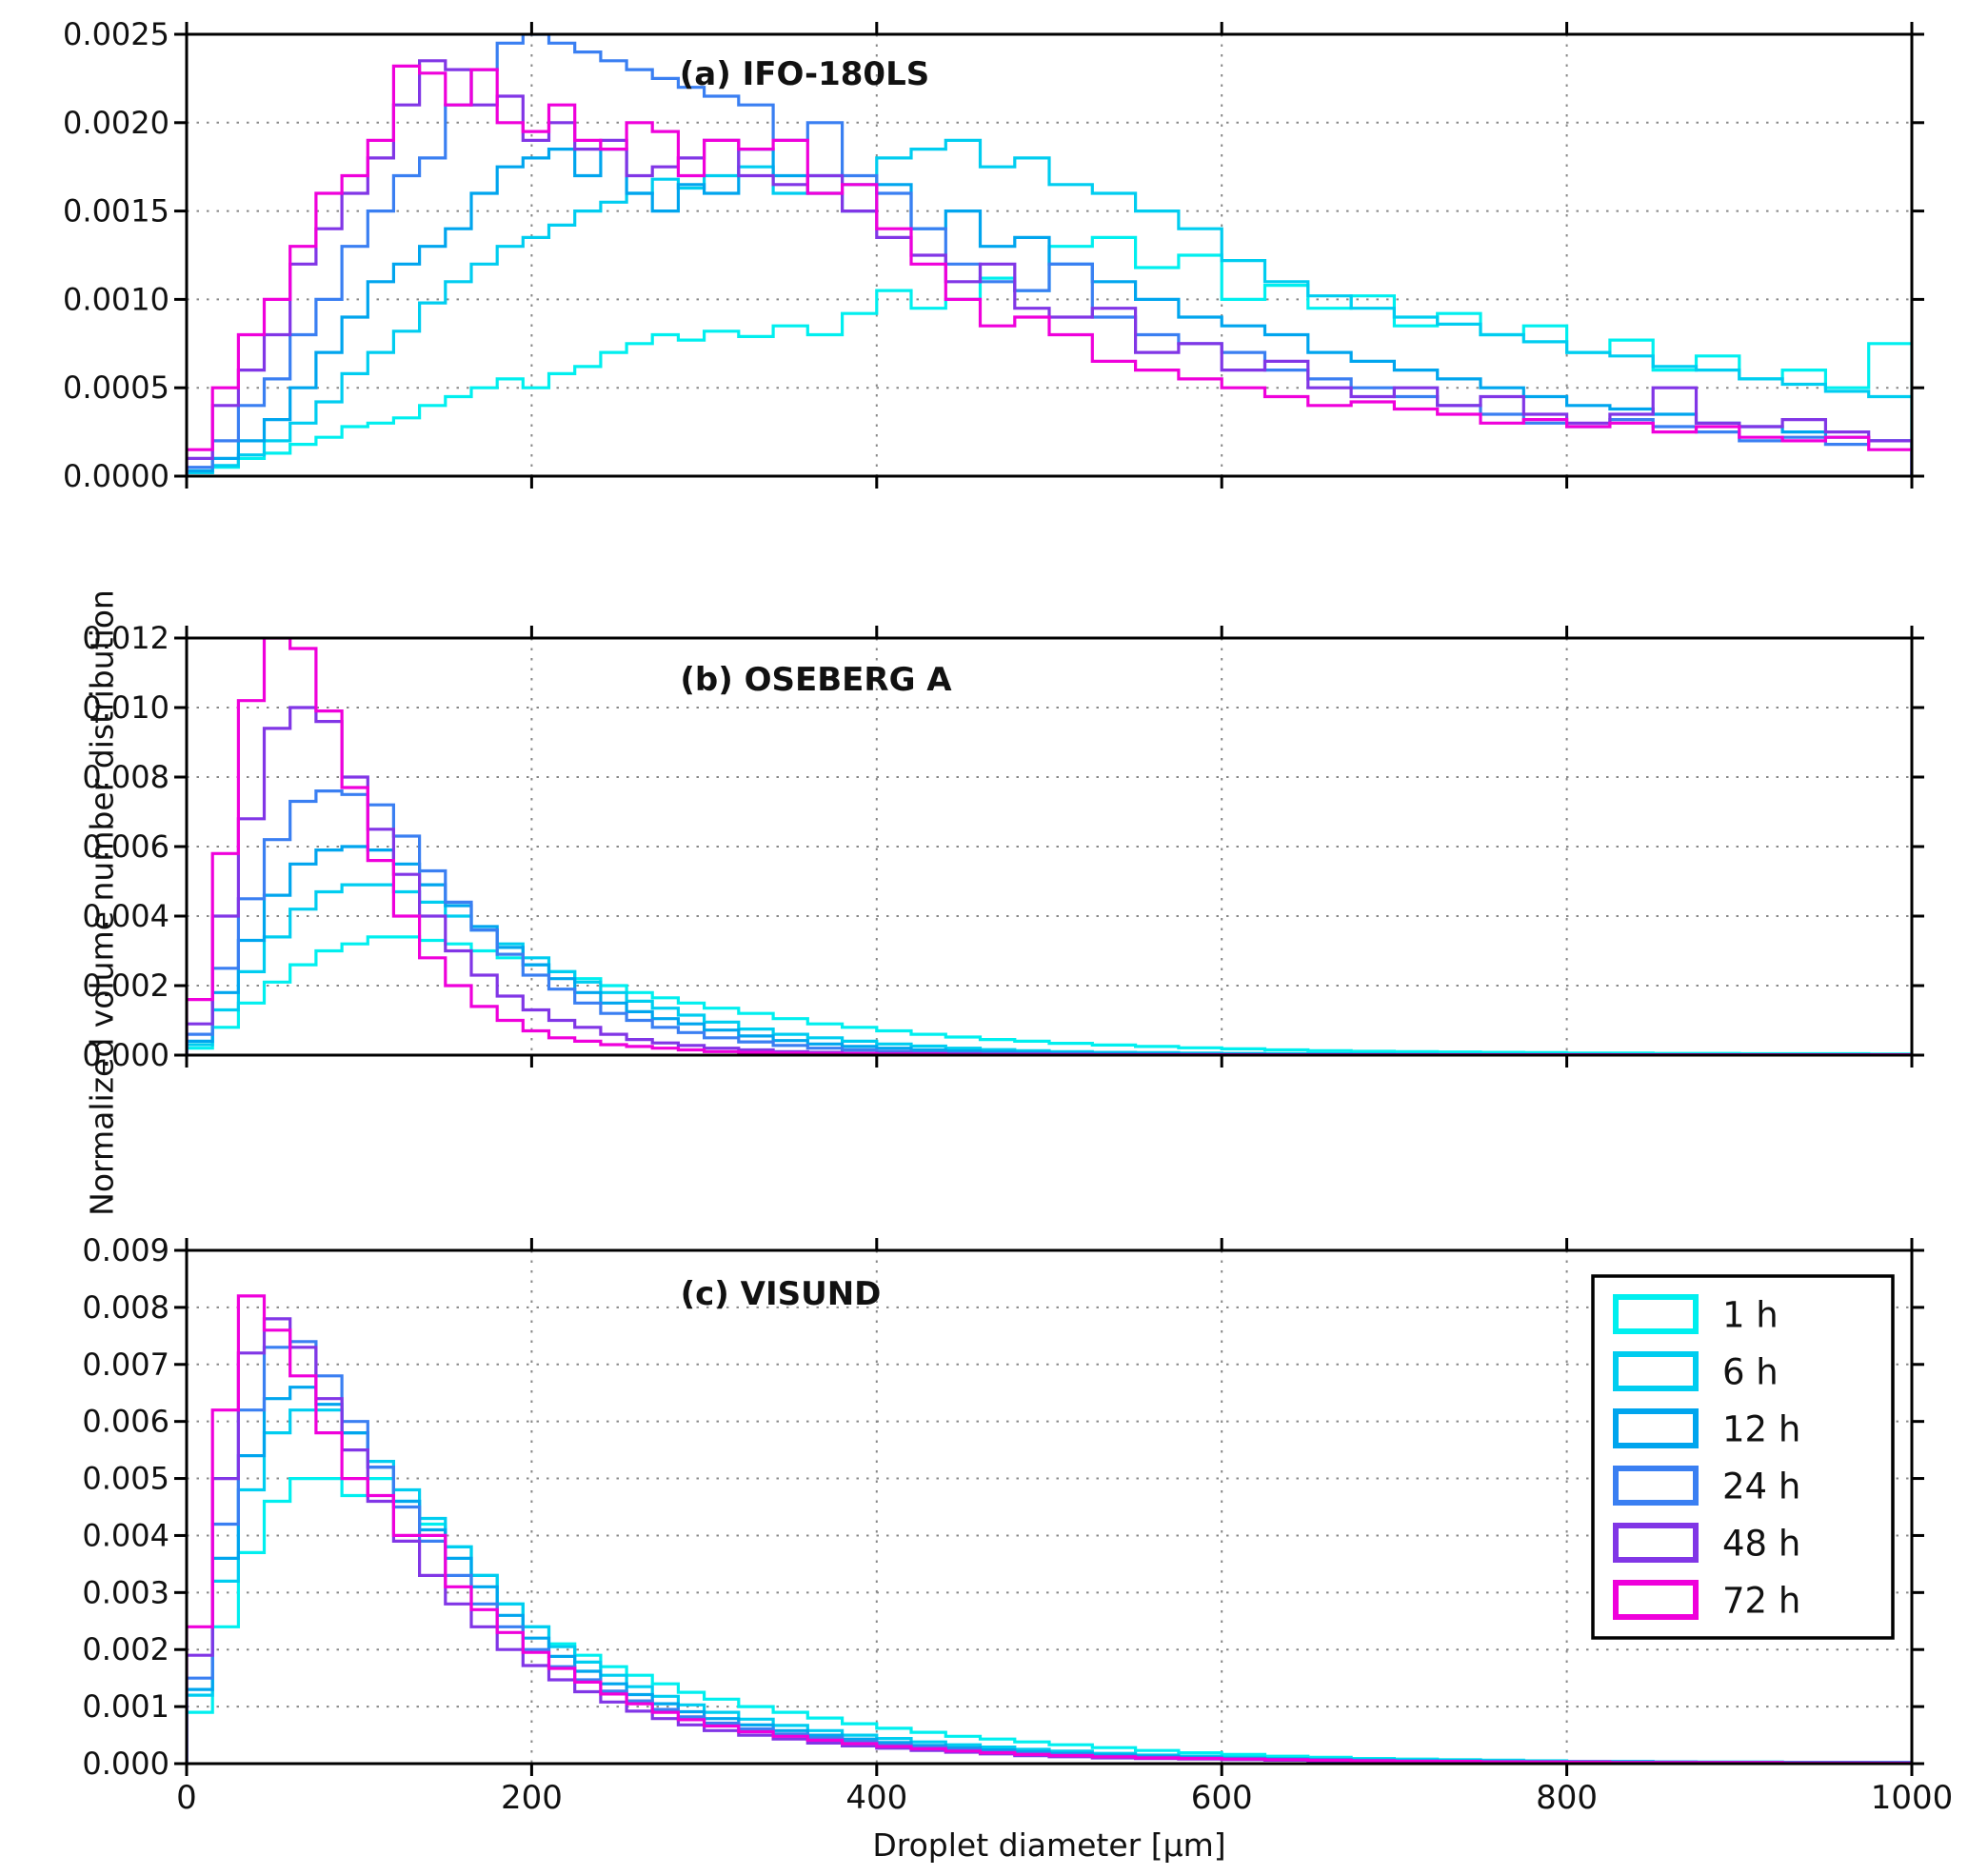 The width and height of the screenshot is (1968, 1876). Describe the element at coordinates (1222, 1798) in the screenshot. I see `panel-c-xtick-label-600: 600` at that location.